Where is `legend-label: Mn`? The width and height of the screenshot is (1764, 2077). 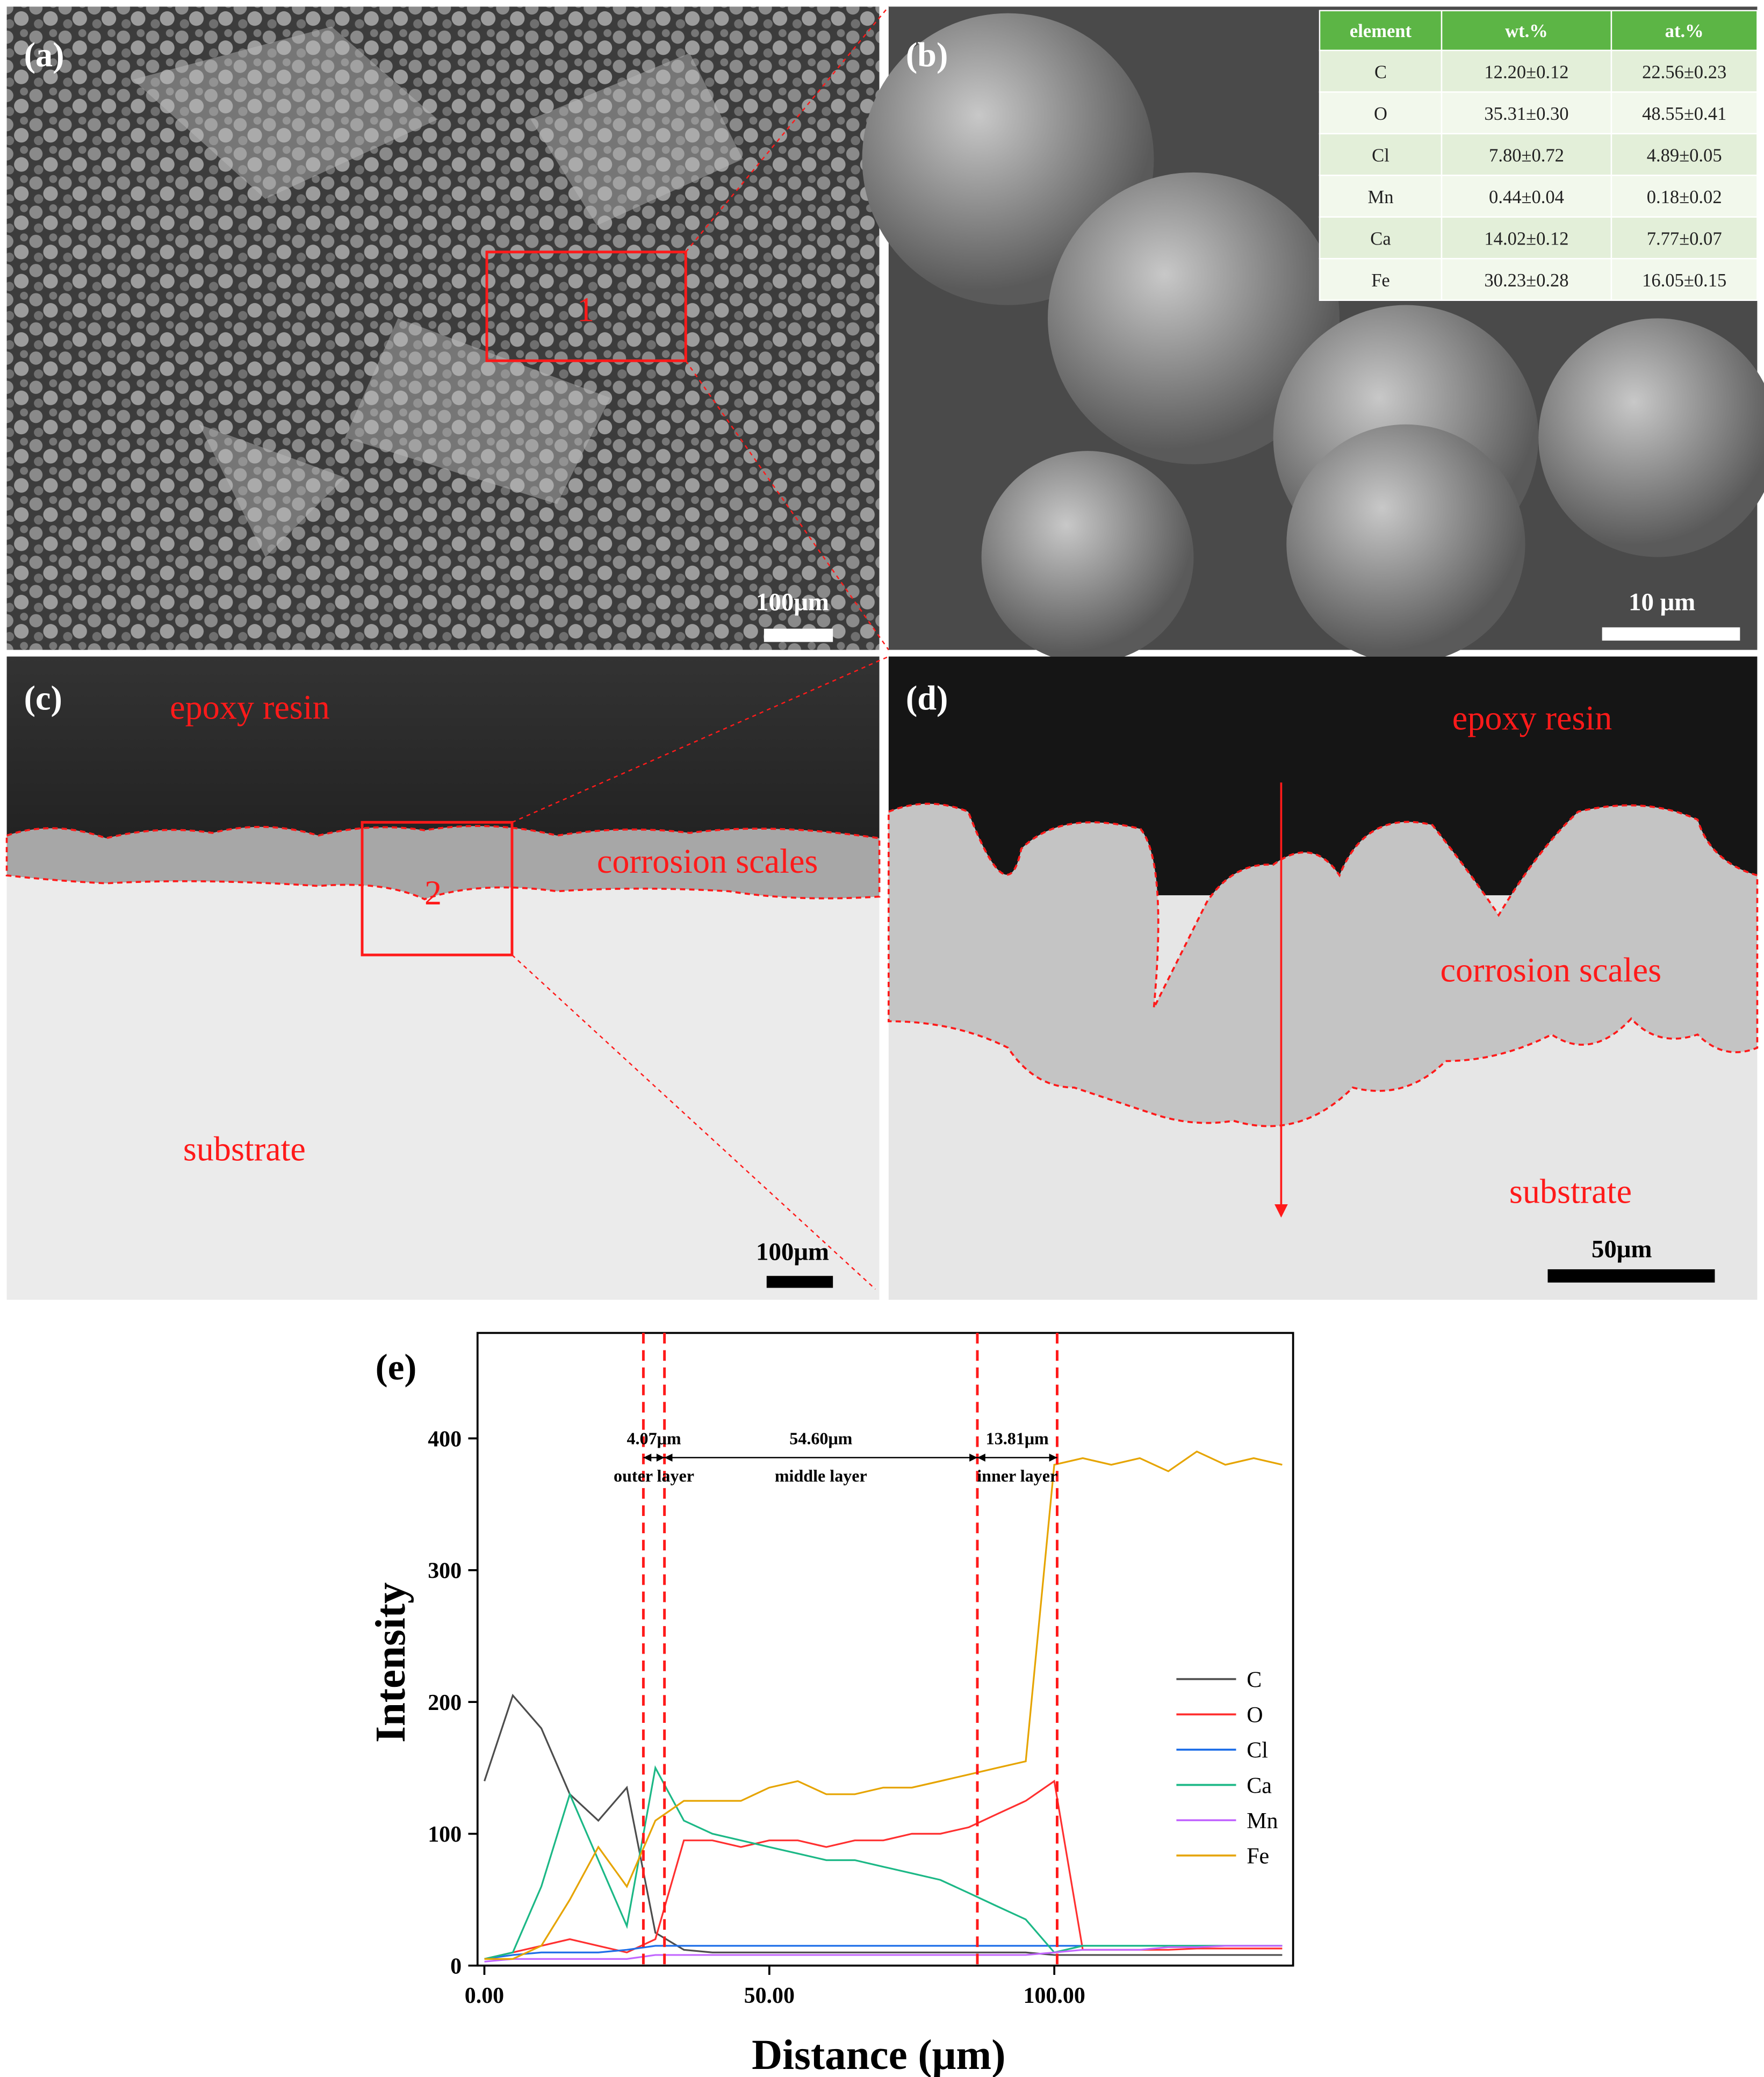
legend-label: Mn is located at coordinates (1262, 1821).